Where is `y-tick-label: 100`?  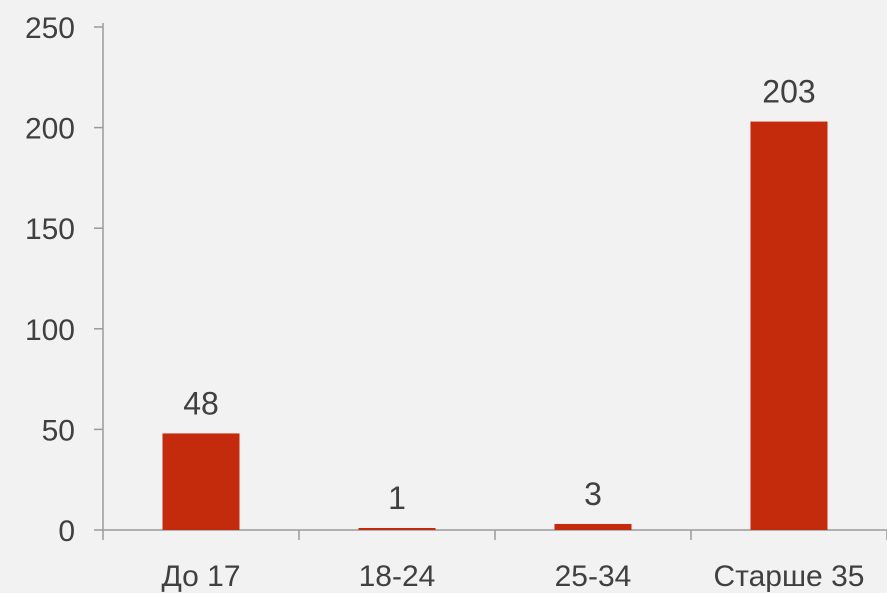 y-tick-label: 100 is located at coordinates (50, 330).